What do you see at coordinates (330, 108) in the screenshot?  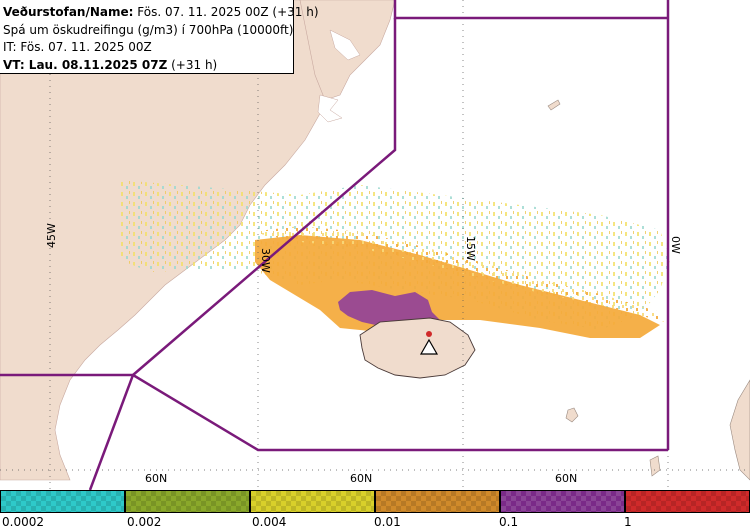 I see `greenland-fjord` at bounding box center [330, 108].